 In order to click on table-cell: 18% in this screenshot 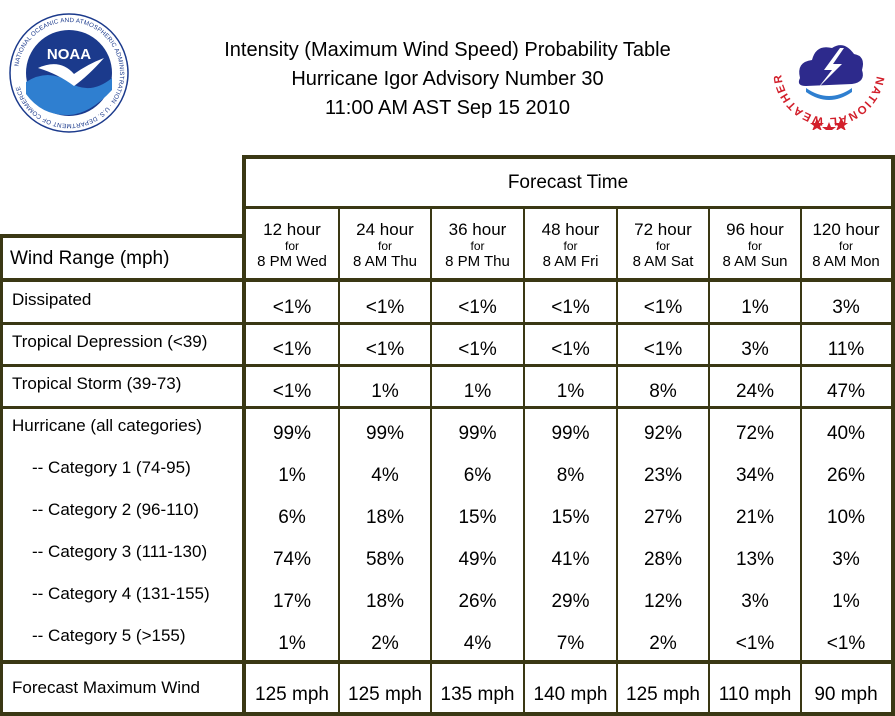, I will do `click(385, 601)`.